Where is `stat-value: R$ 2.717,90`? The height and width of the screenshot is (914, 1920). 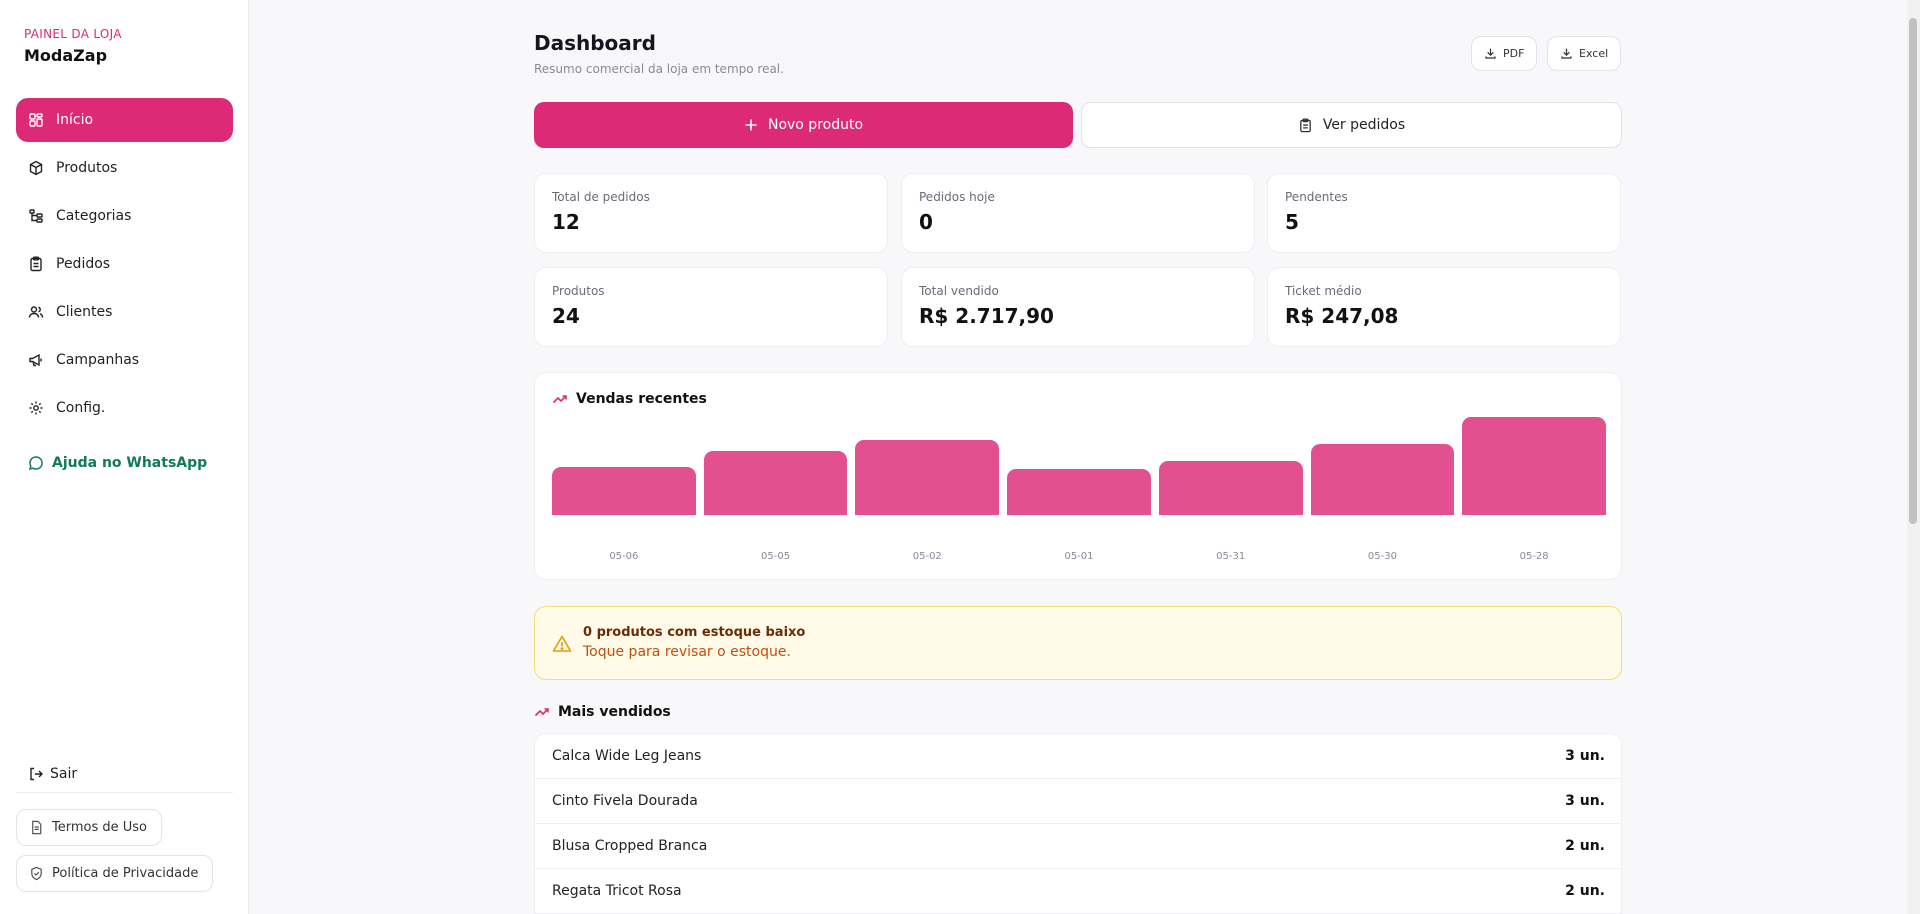
stat-value: R$ 2.717,90 is located at coordinates (986, 316).